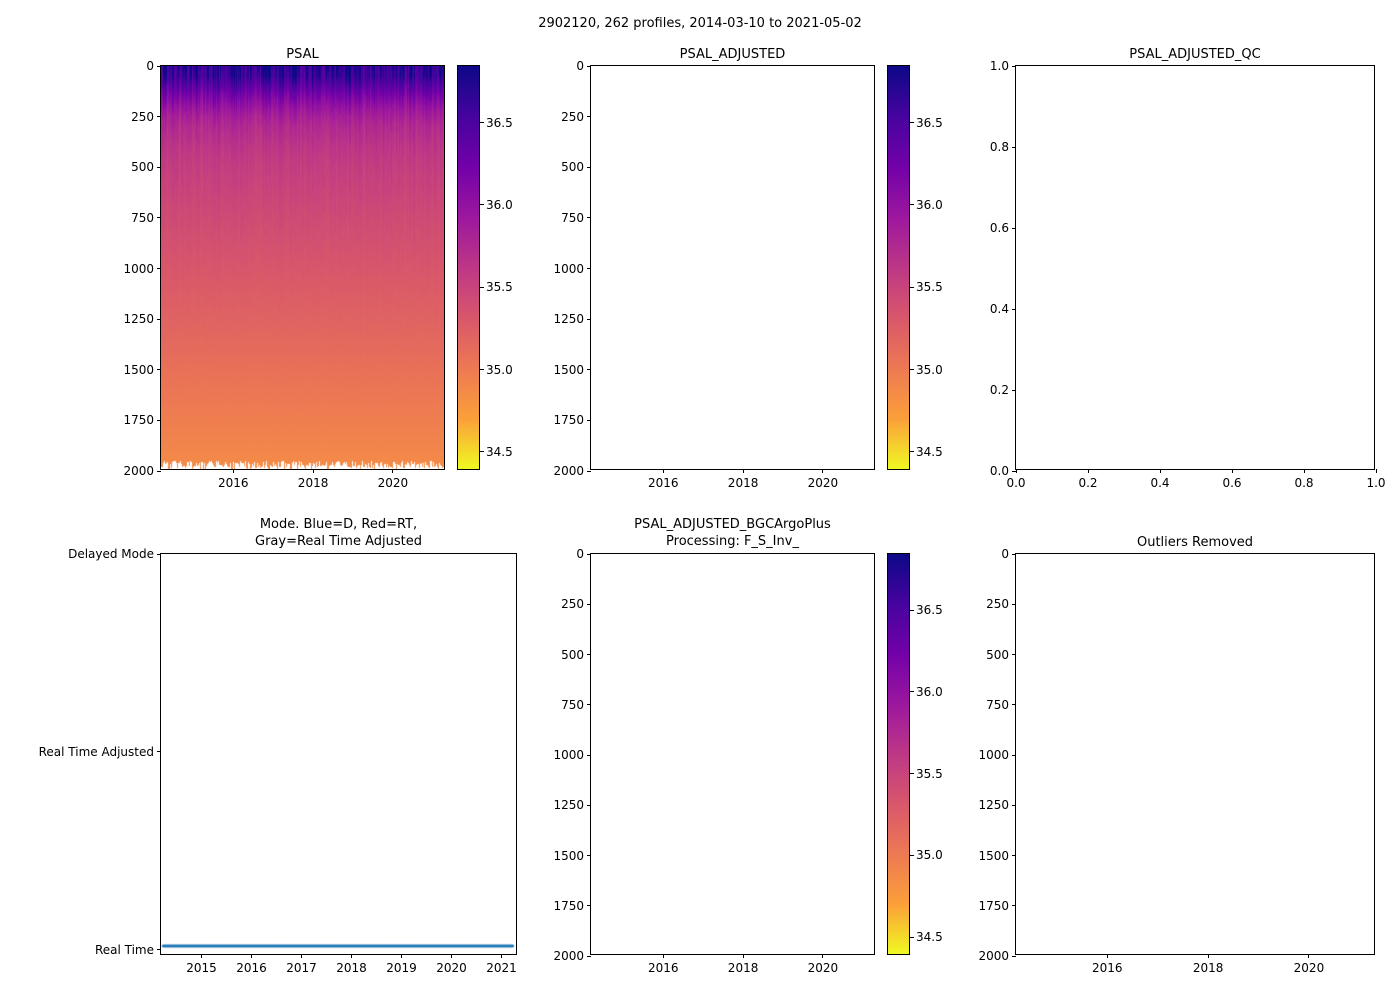 Image resolution: width=1400 pixels, height=1000 pixels. I want to click on y-tick-label: 1250, so click(568, 319).